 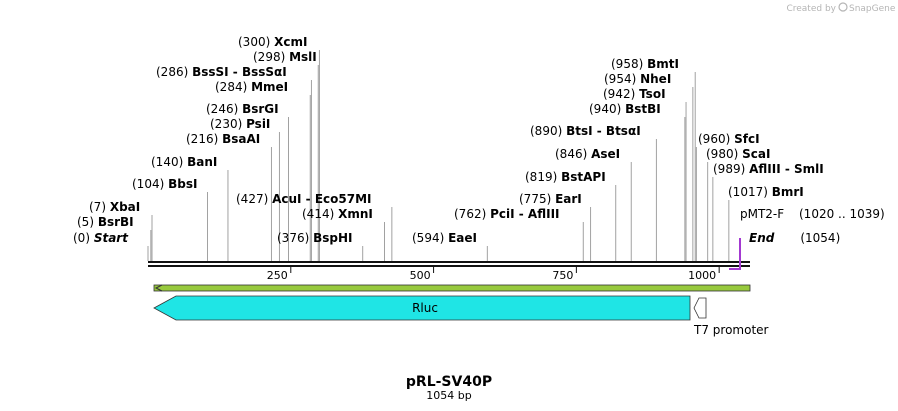 What do you see at coordinates (420, 275) in the screenshot?
I see `ruler-tick-label: 500` at bounding box center [420, 275].